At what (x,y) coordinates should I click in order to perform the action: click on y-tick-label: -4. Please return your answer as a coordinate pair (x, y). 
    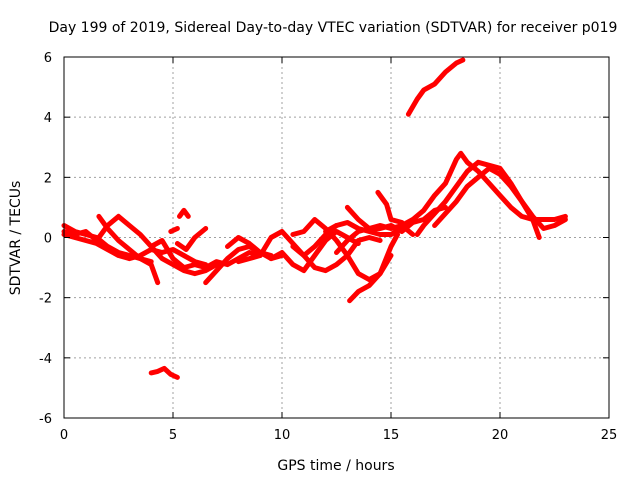
    Looking at the image, I should click on (45, 359).